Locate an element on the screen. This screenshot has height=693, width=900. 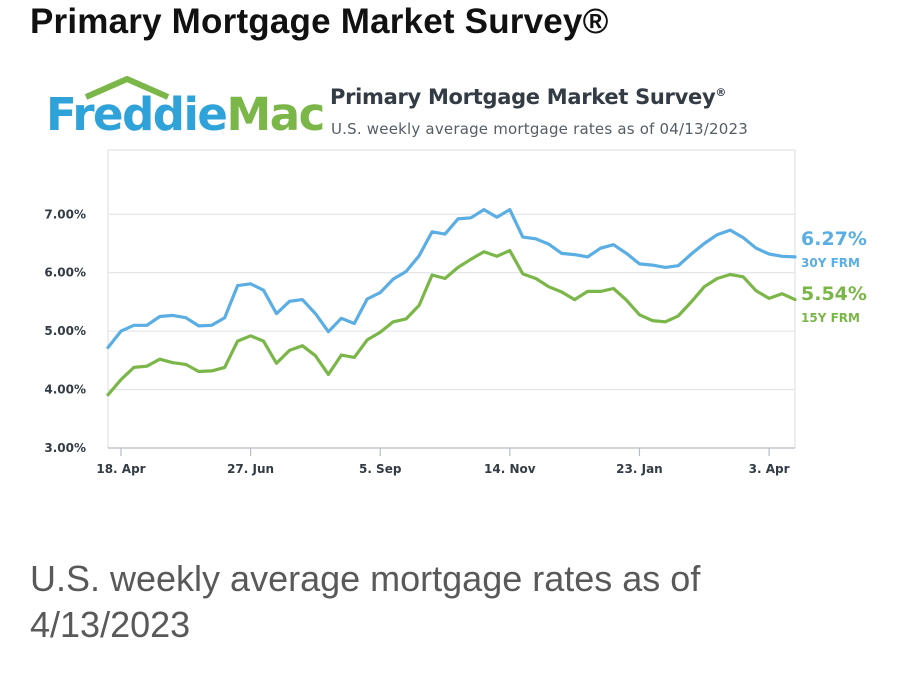
y-tick-label: 4.00% is located at coordinates (65, 390).